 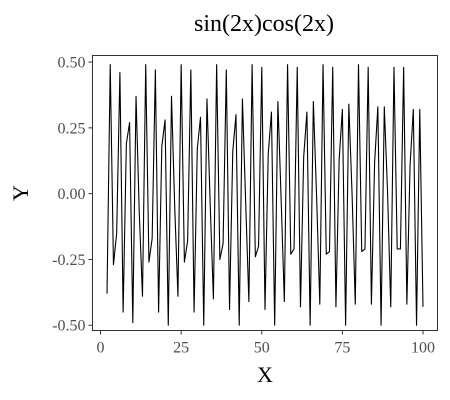 I want to click on x-tick-label: 25, so click(x=181, y=348).